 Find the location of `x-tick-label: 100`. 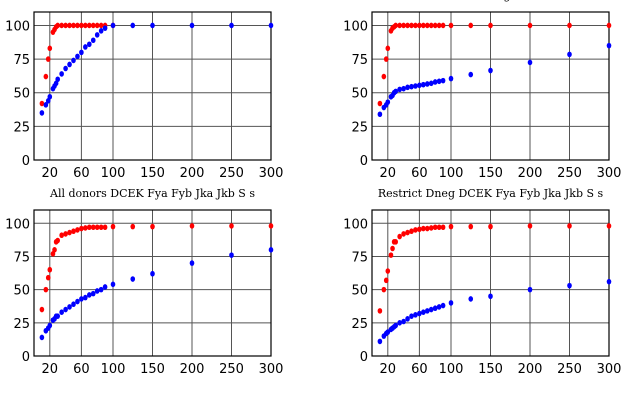

x-tick-label: 100 is located at coordinates (113, 173).